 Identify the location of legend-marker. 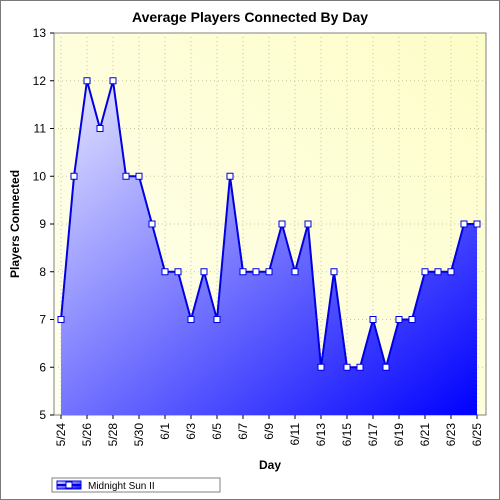
(69, 485).